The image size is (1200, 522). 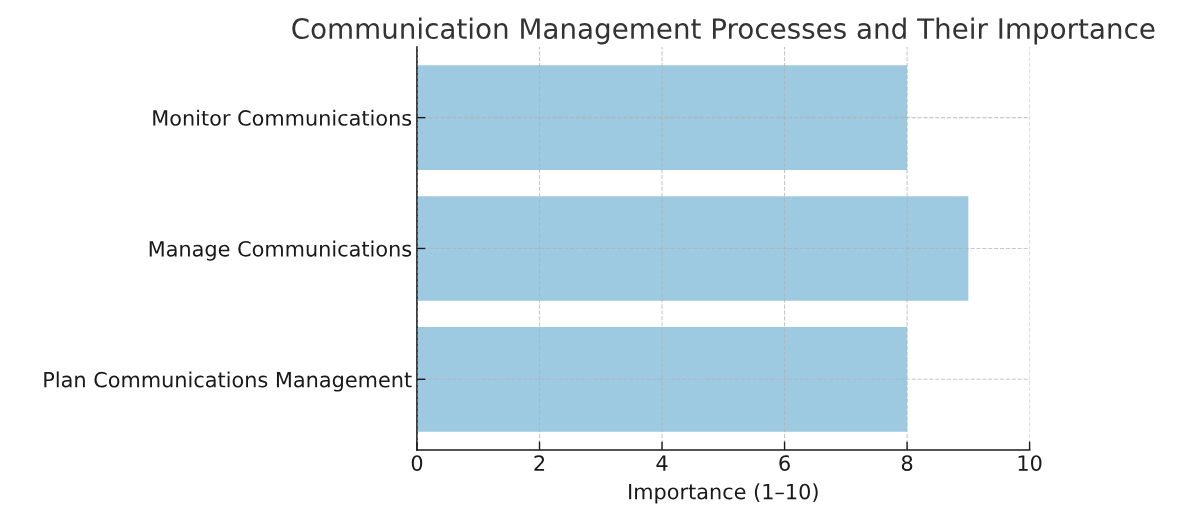 What do you see at coordinates (784, 463) in the screenshot?
I see `x-tick-label: 6` at bounding box center [784, 463].